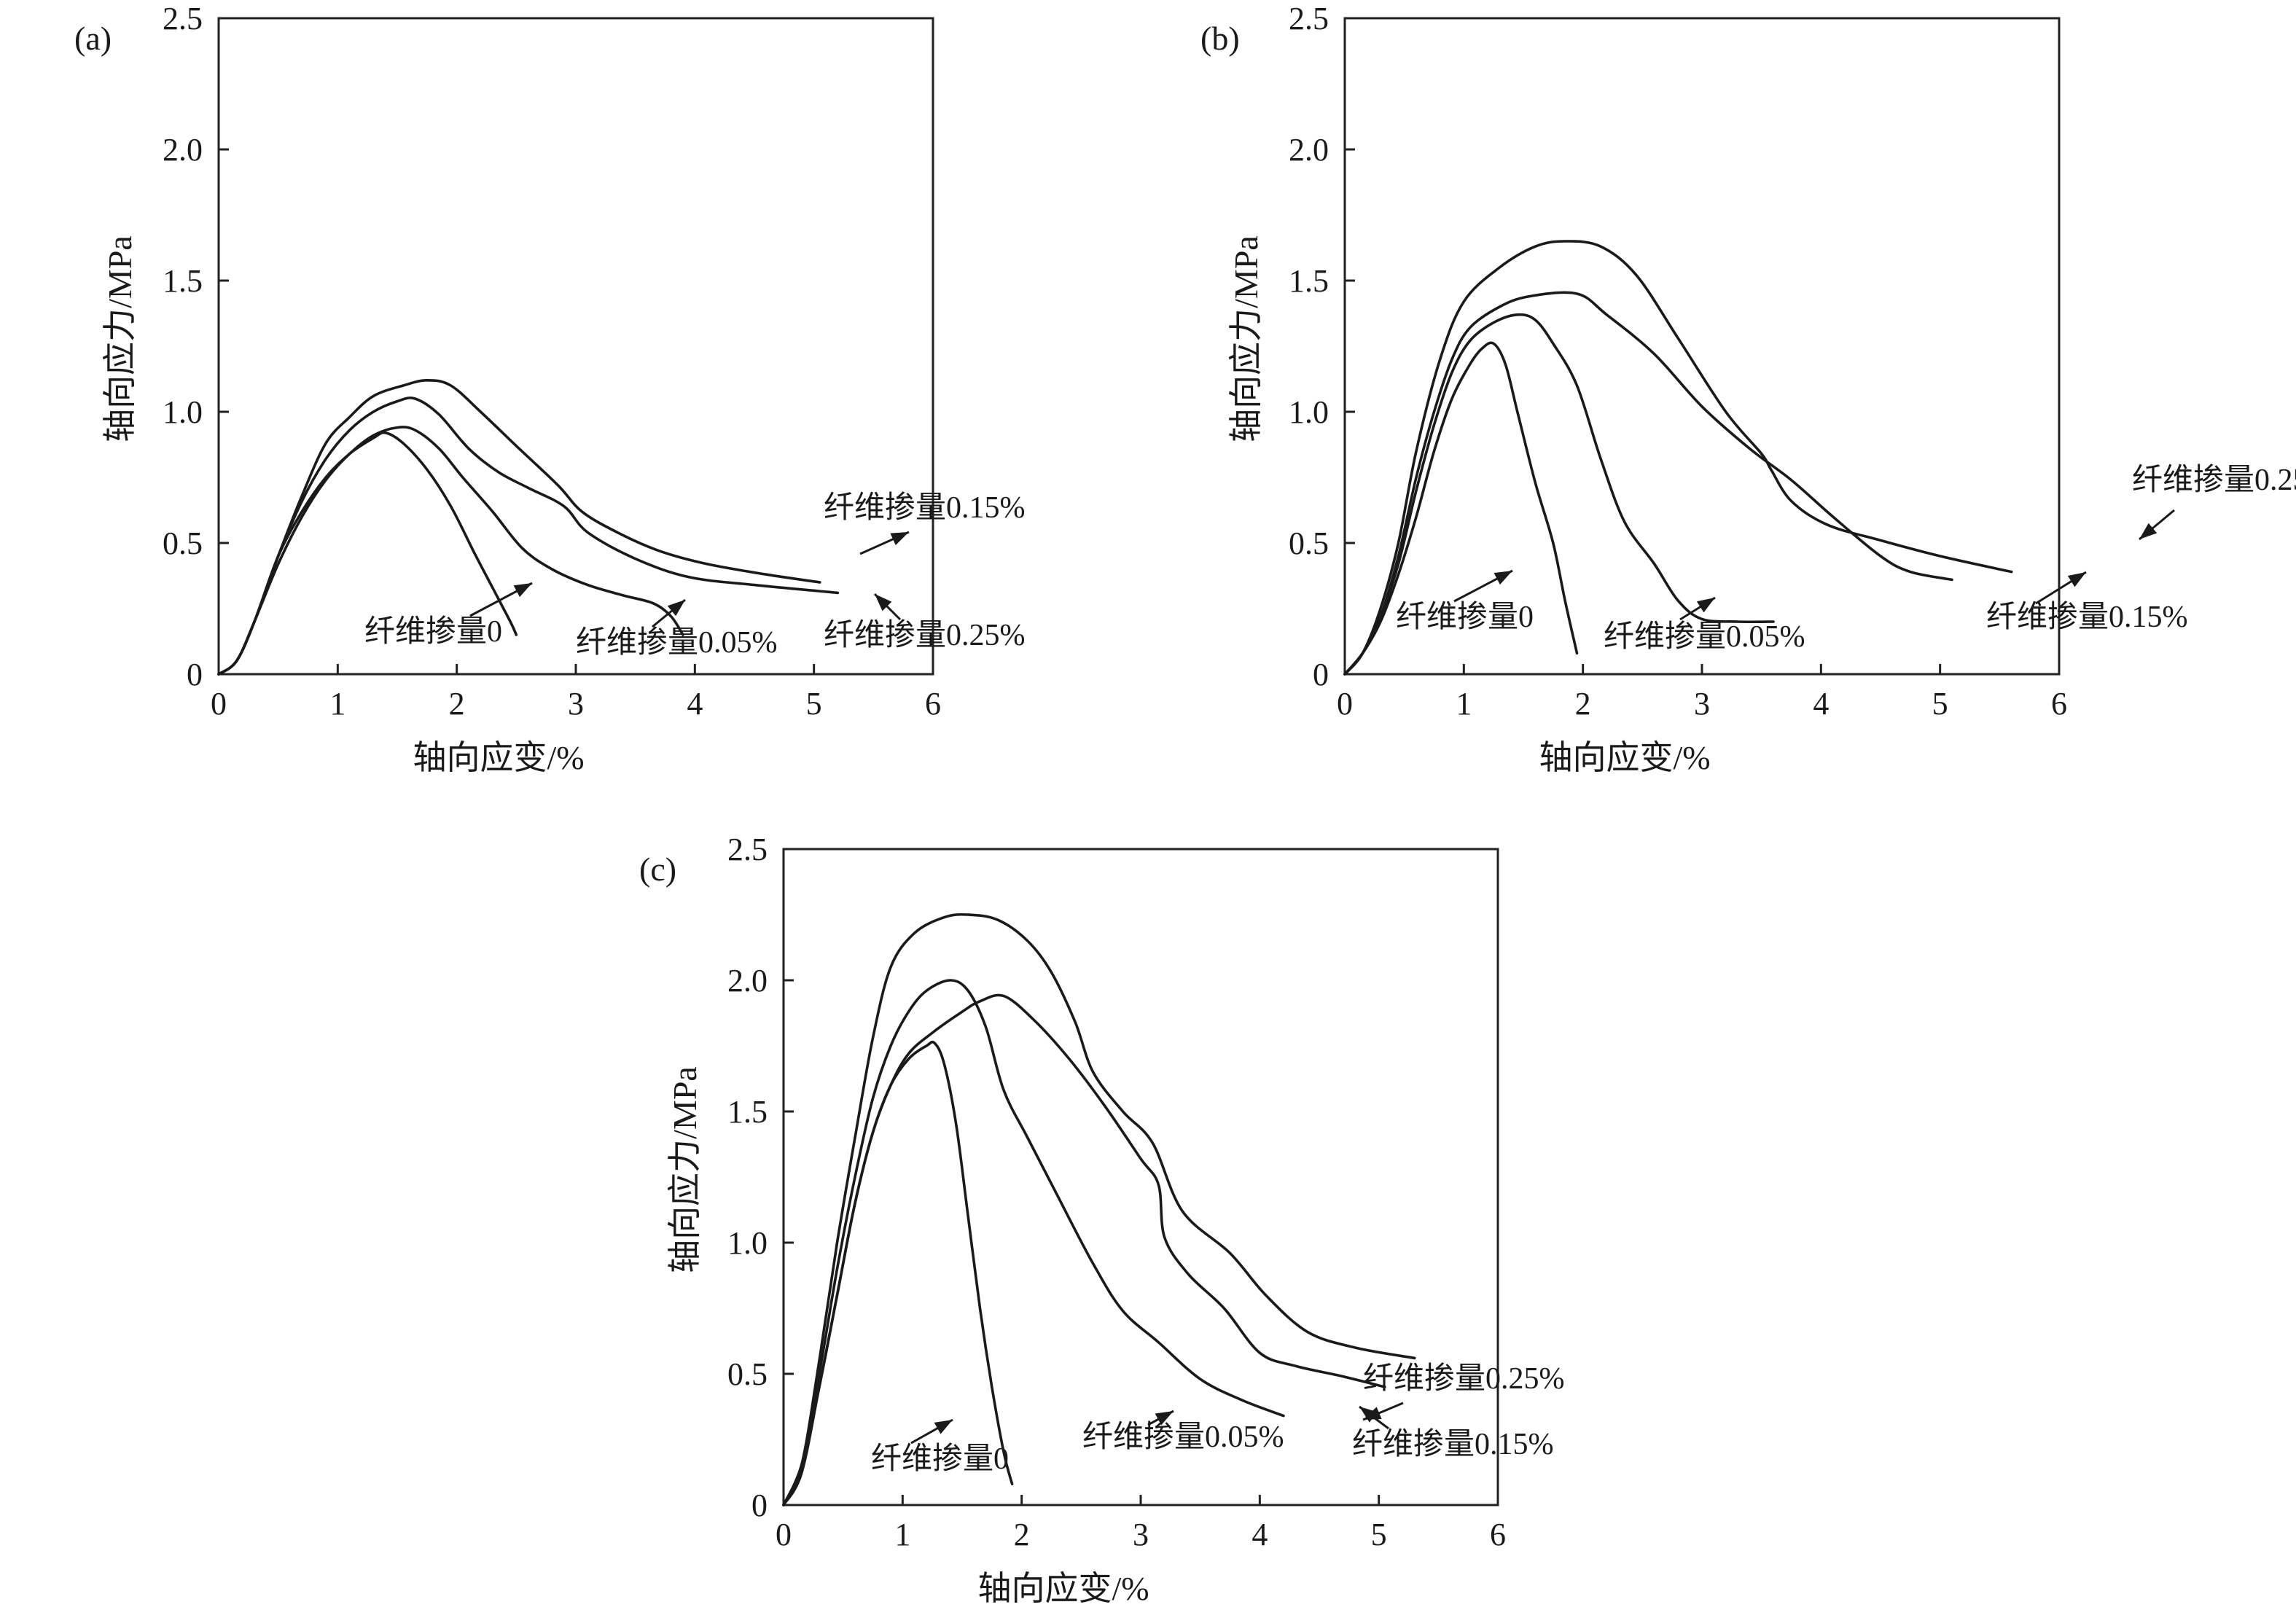  I want to click on panel-label: (a), so click(93, 38).